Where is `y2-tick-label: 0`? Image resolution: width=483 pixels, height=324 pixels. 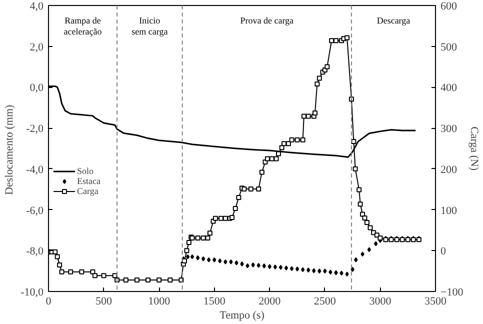 y2-tick-label: 0 is located at coordinates (443, 252).